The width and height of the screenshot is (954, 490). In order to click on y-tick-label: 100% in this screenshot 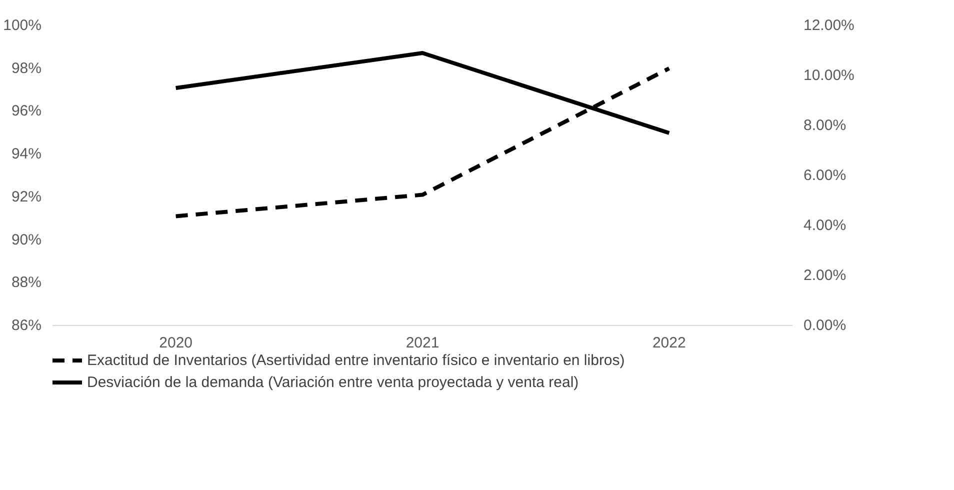, I will do `click(22, 25)`.